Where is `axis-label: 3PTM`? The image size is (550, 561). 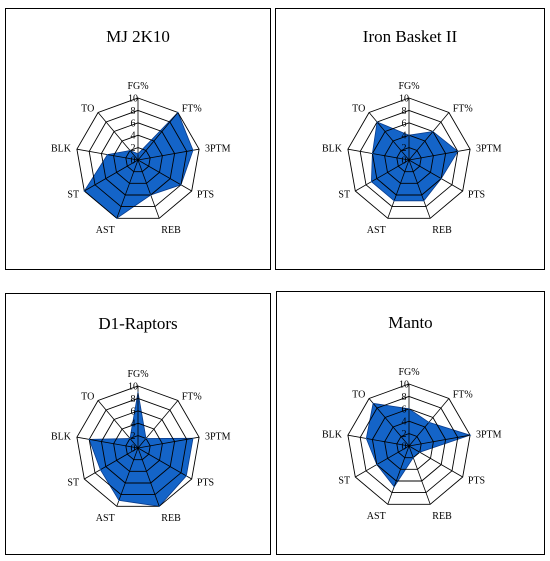 axis-label: 3PTM is located at coordinates (489, 149).